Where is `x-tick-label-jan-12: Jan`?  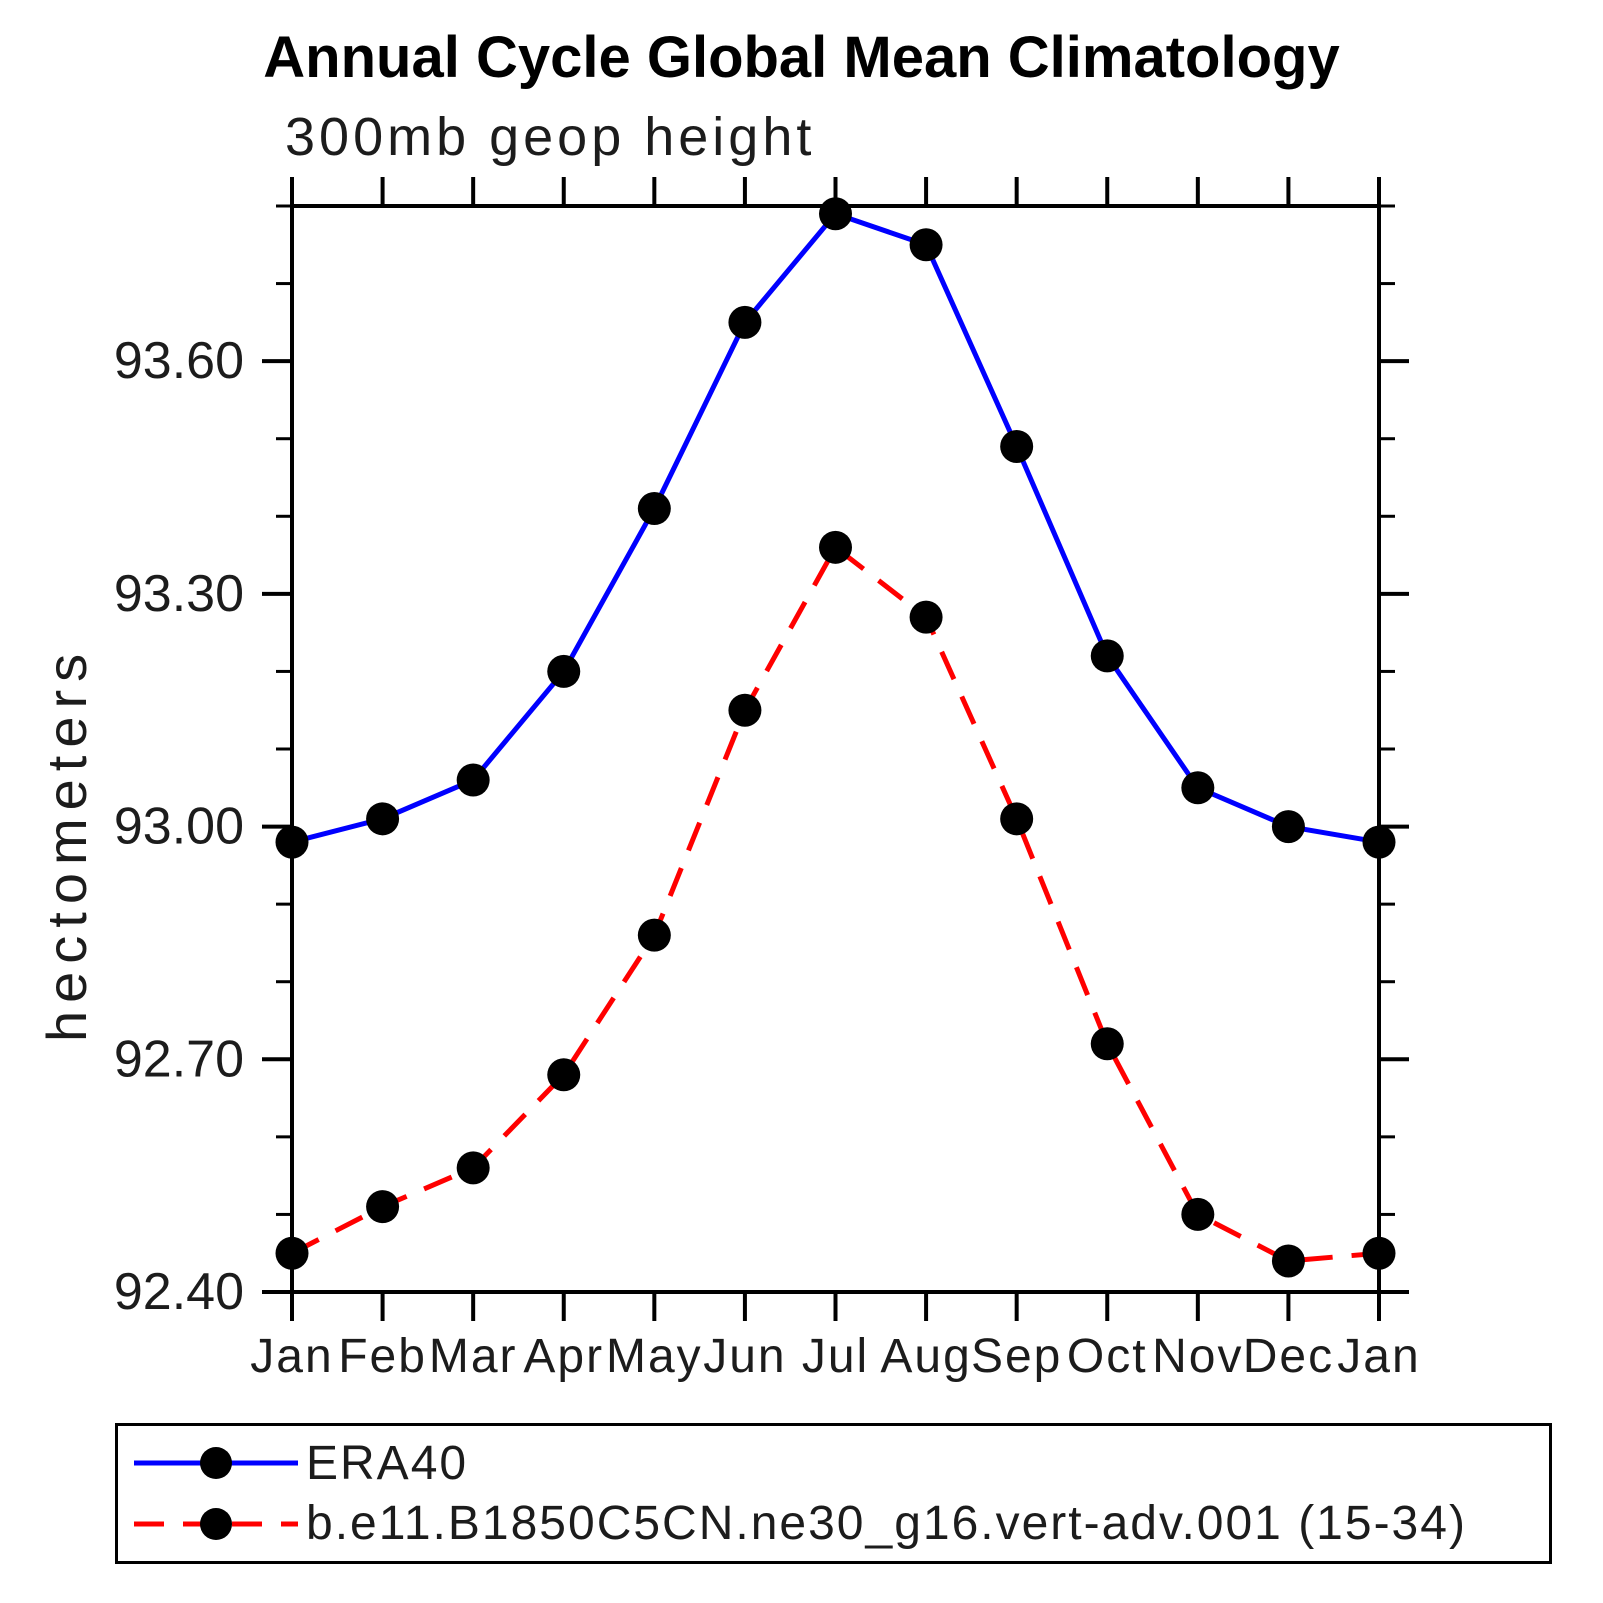 x-tick-label-jan-12: Jan is located at coordinates (1378, 1356).